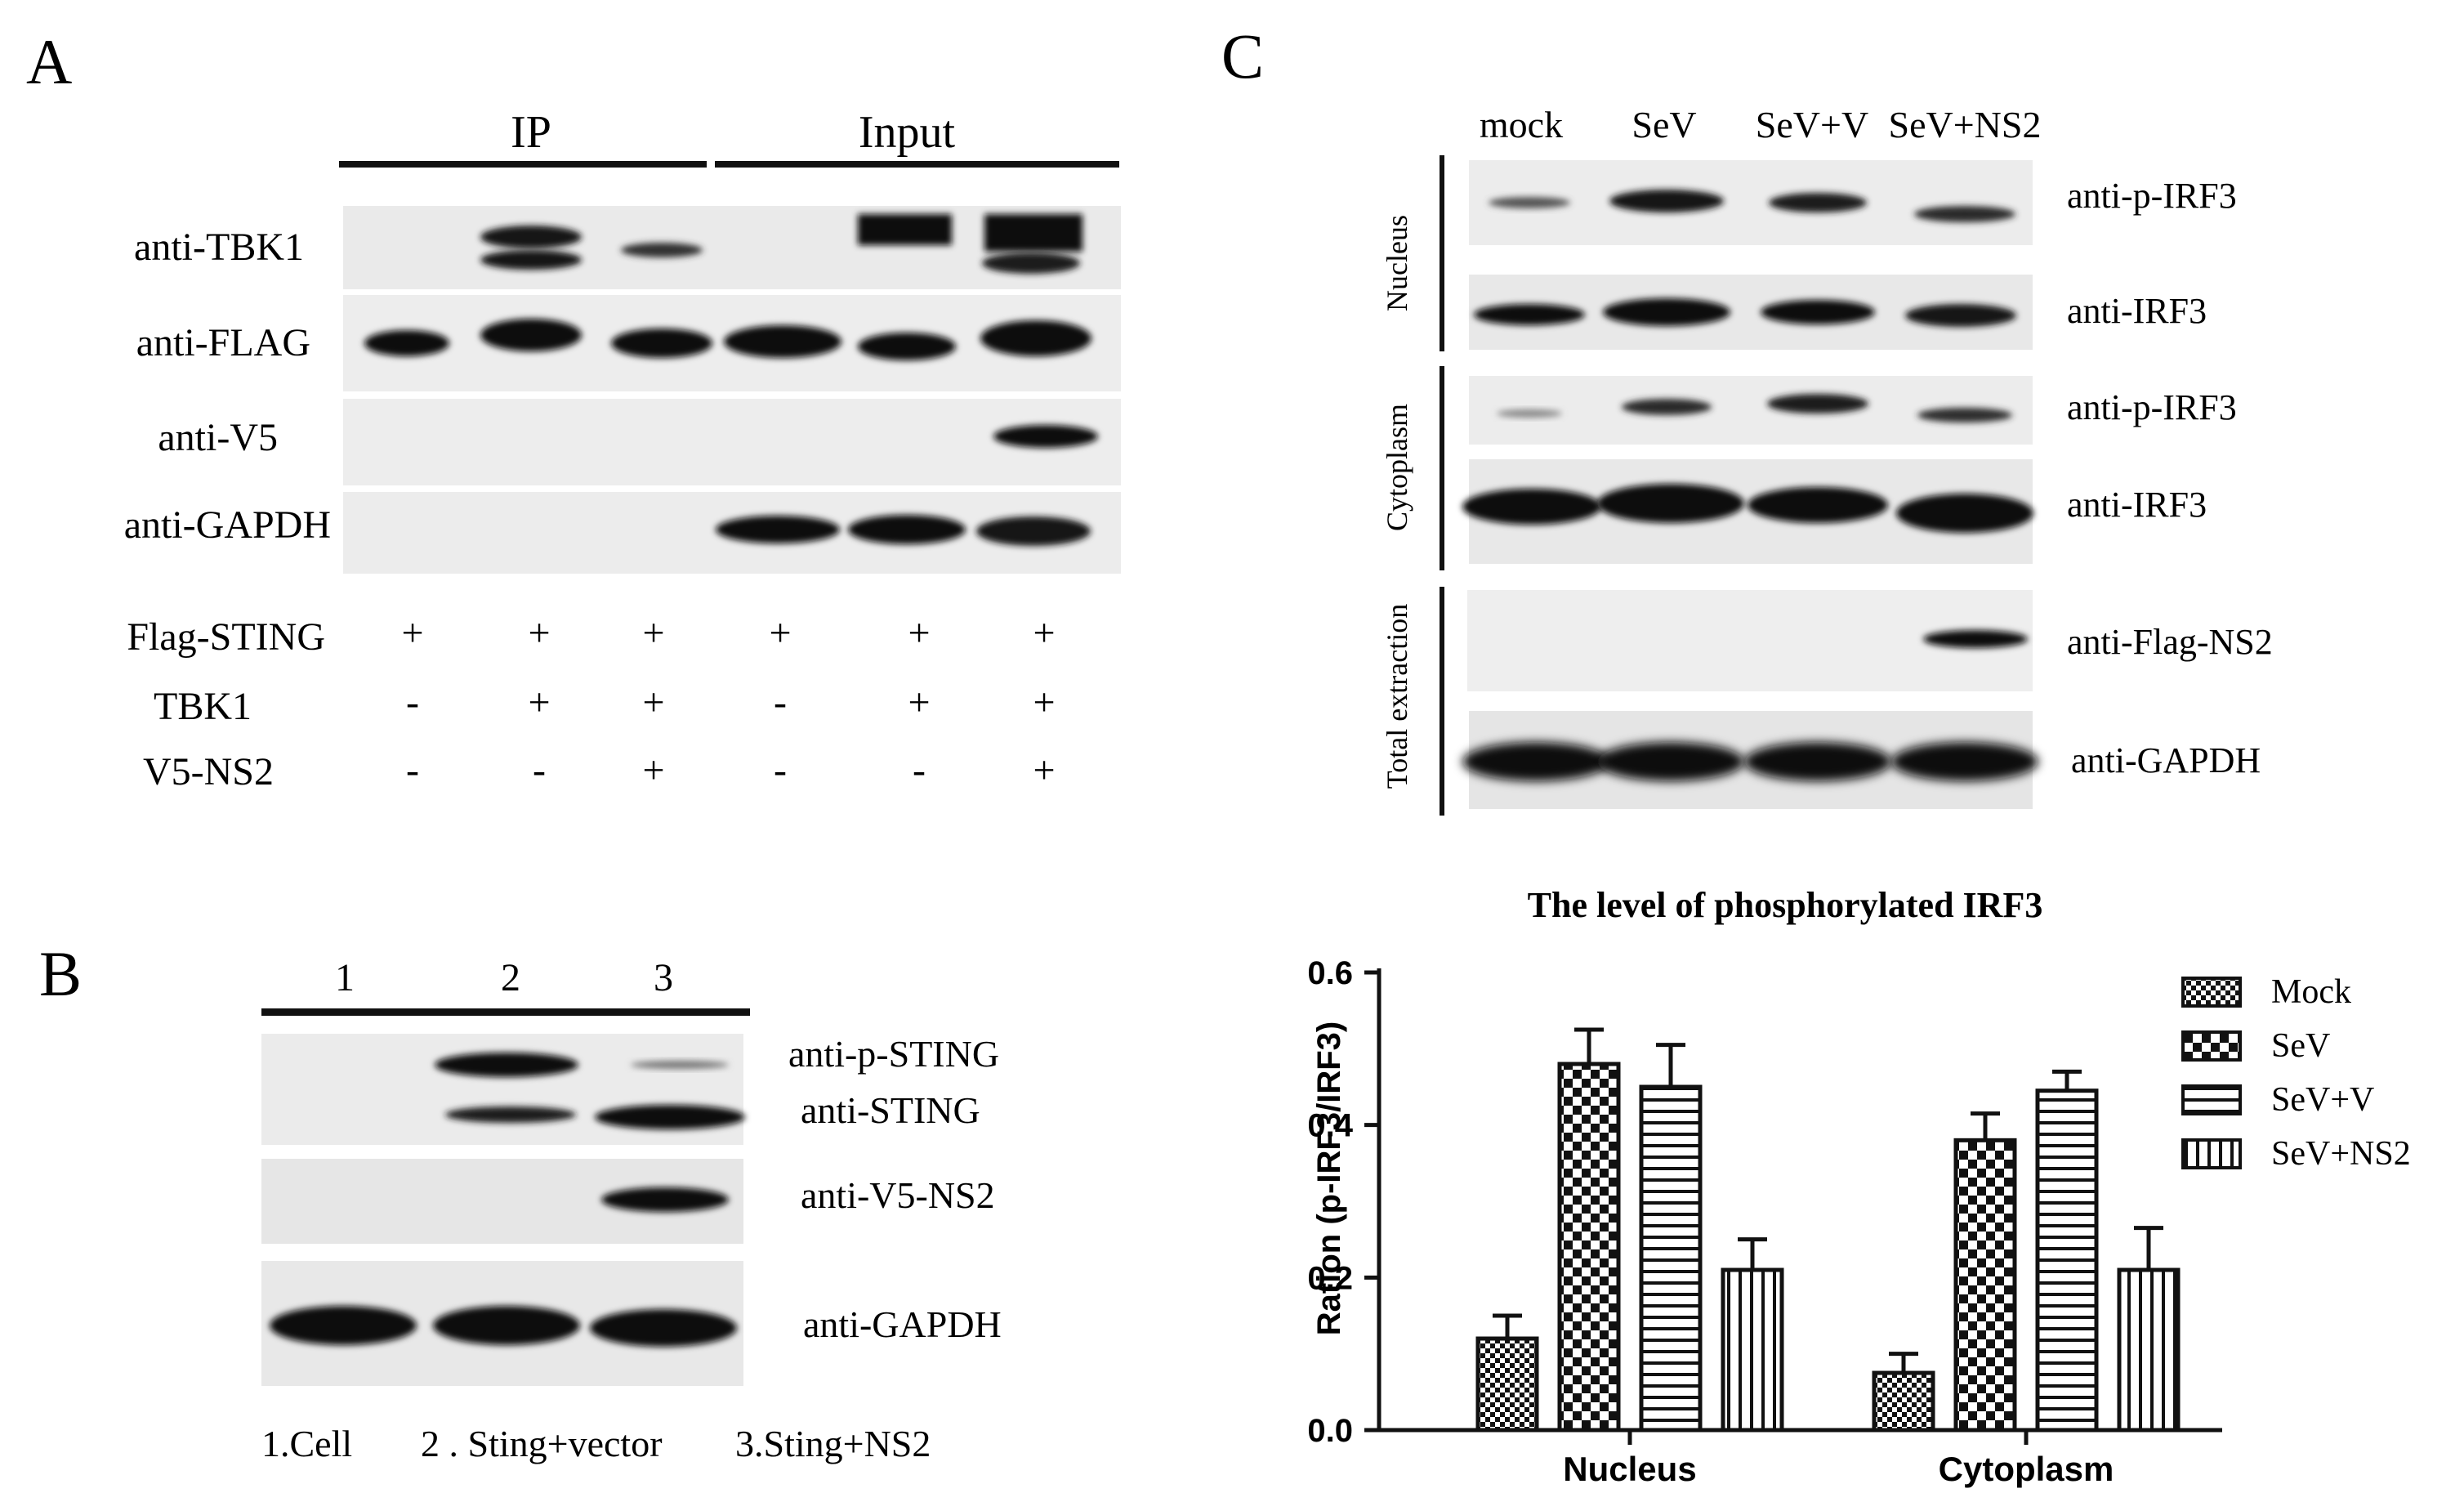 Image resolution: width=2464 pixels, height=1502 pixels. Describe the element at coordinates (49, 61) in the screenshot. I see `panel-a-letter: A` at that location.